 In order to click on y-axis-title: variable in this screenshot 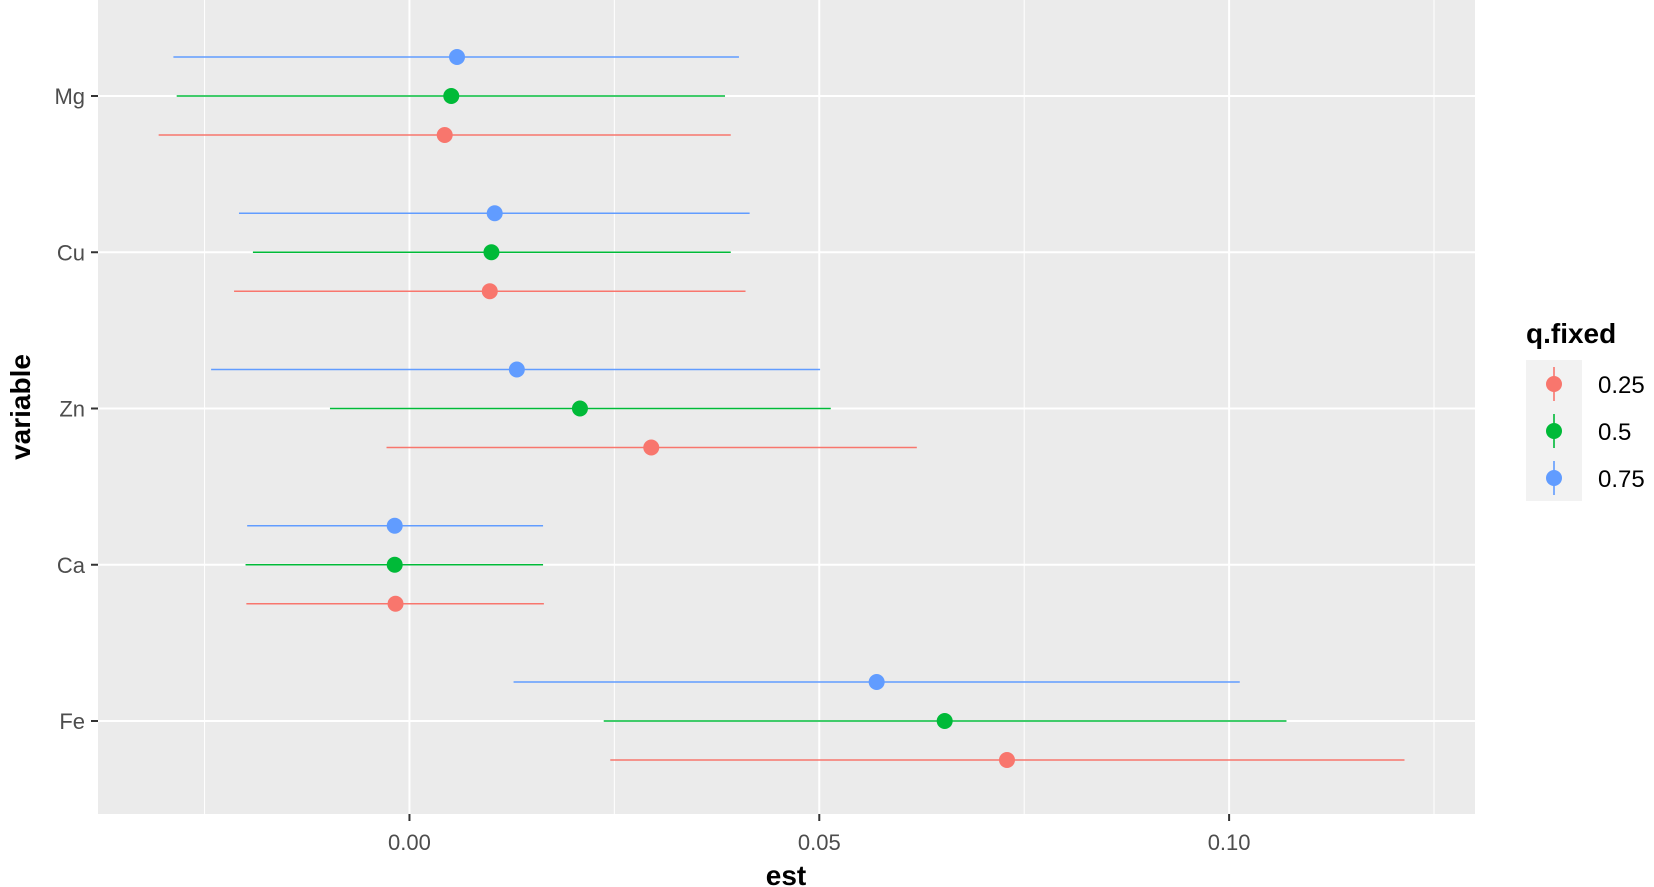, I will do `click(20, 407)`.